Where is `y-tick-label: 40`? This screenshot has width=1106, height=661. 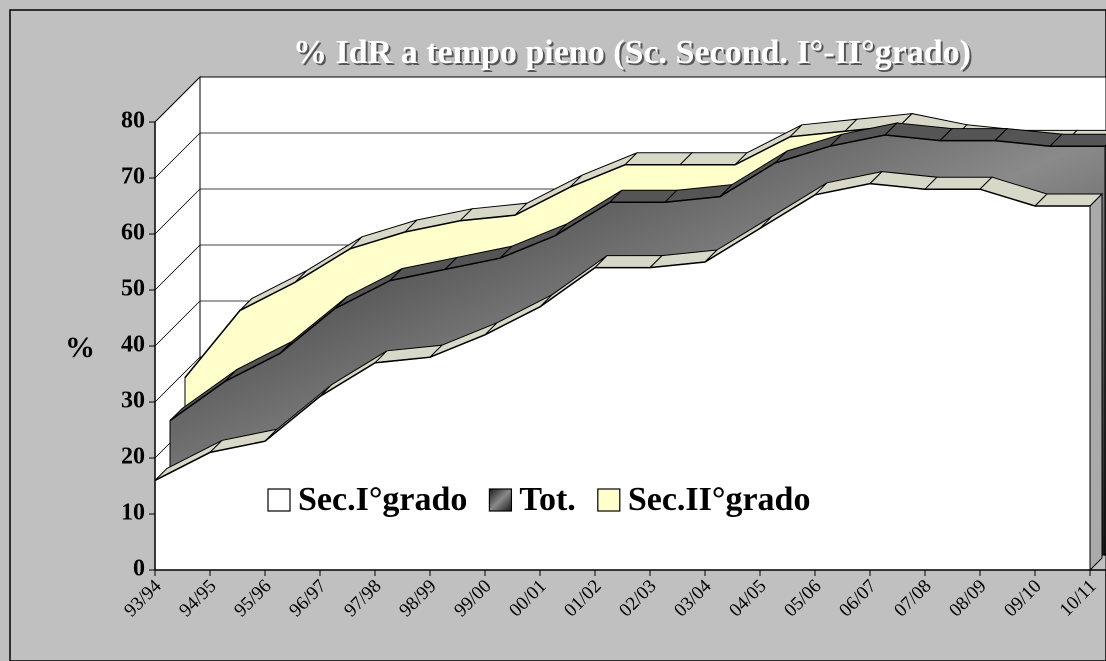 y-tick-label: 40 is located at coordinates (133, 345).